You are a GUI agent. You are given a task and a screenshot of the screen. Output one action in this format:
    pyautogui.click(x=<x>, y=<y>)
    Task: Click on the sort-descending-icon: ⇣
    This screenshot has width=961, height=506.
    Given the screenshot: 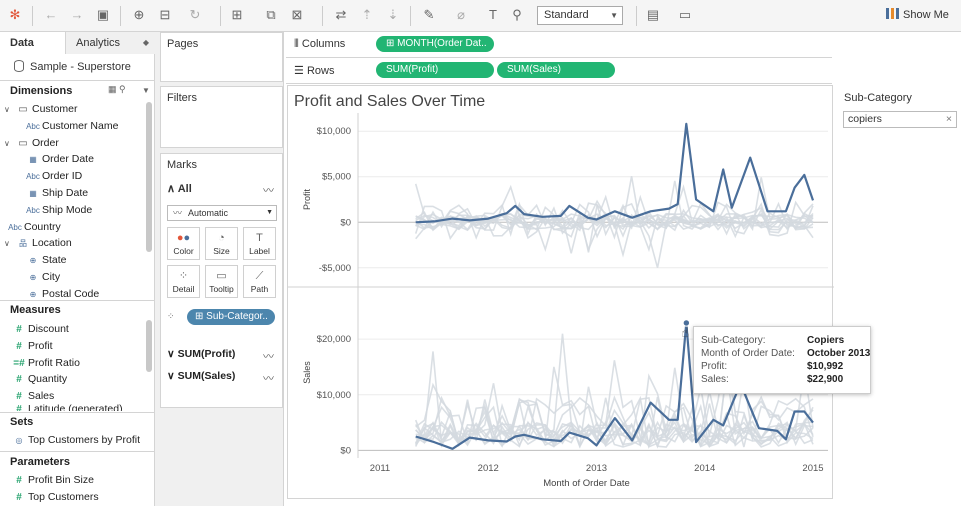 What is the action you would take?
    pyautogui.click(x=393, y=14)
    